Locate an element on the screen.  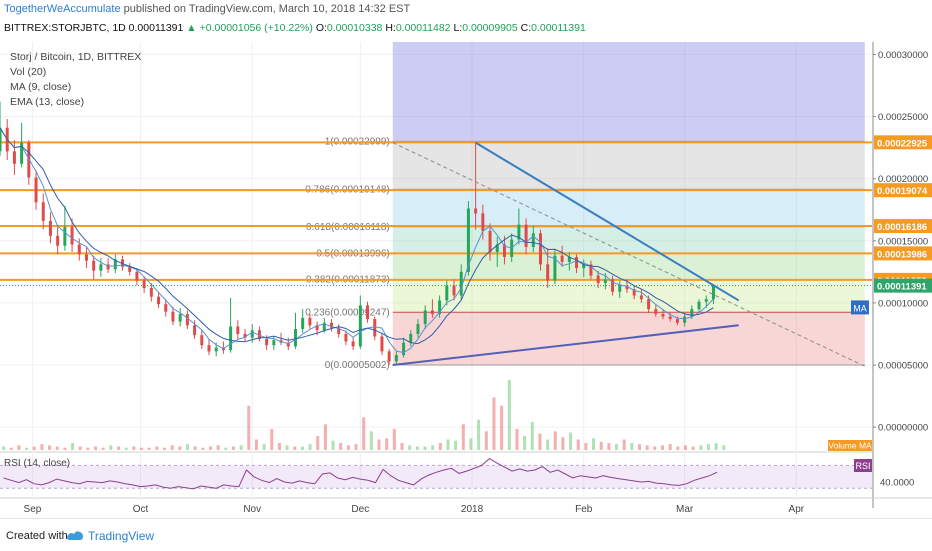
change-up-icon: ▲ is located at coordinates (191, 28).